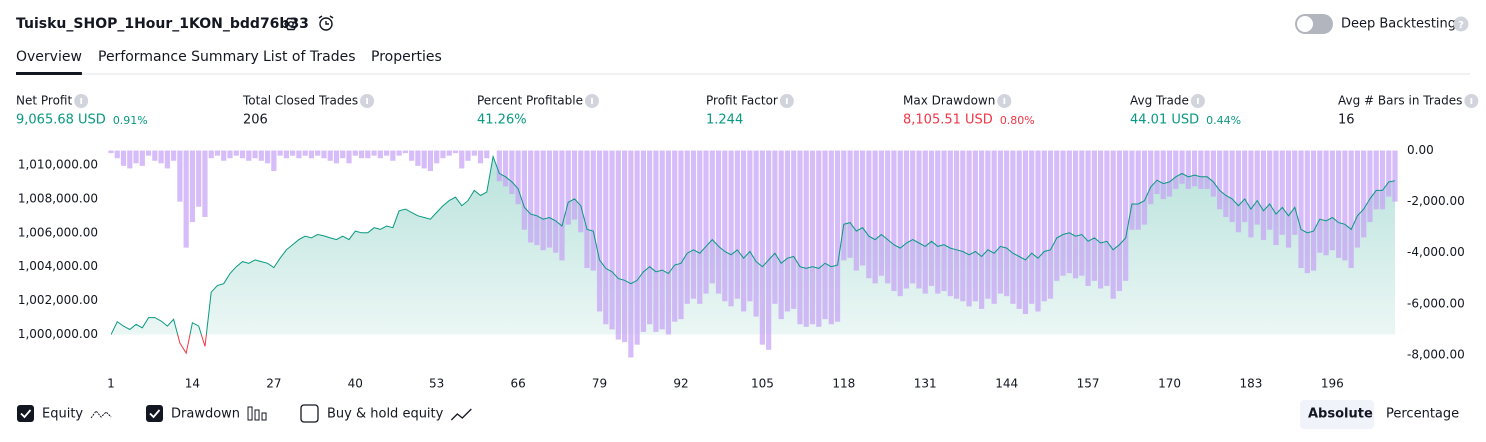 The width and height of the screenshot is (1486, 442). Describe the element at coordinates (1340, 414) in the screenshot. I see `mode-button: Absolute` at that location.